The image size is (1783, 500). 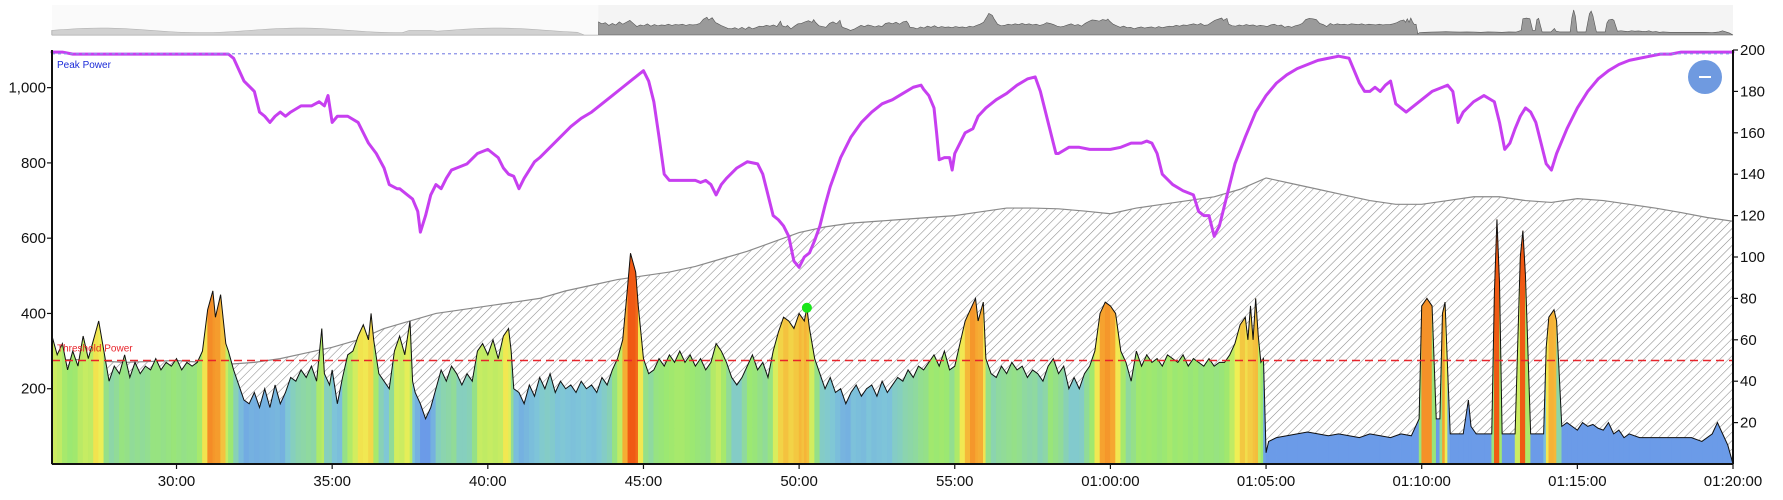 What do you see at coordinates (325, 20) in the screenshot?
I see `overview-dim-left` at bounding box center [325, 20].